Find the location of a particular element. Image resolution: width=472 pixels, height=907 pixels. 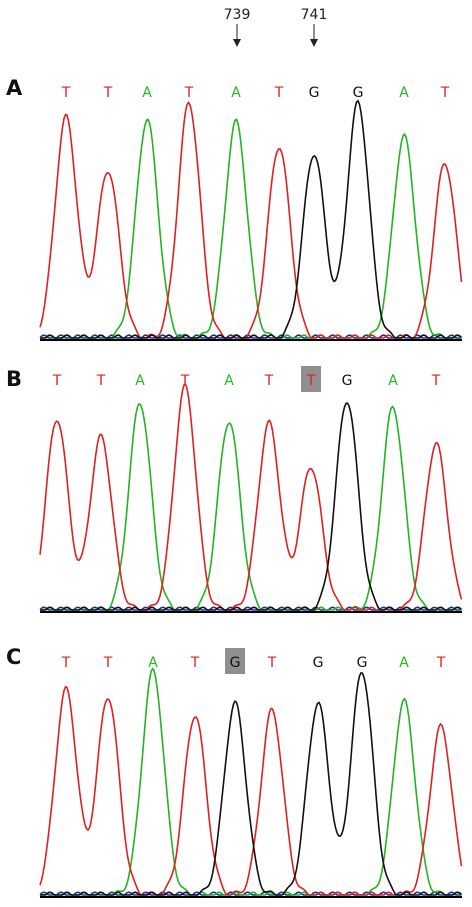

panel-label-A: A is located at coordinates (14, 88).